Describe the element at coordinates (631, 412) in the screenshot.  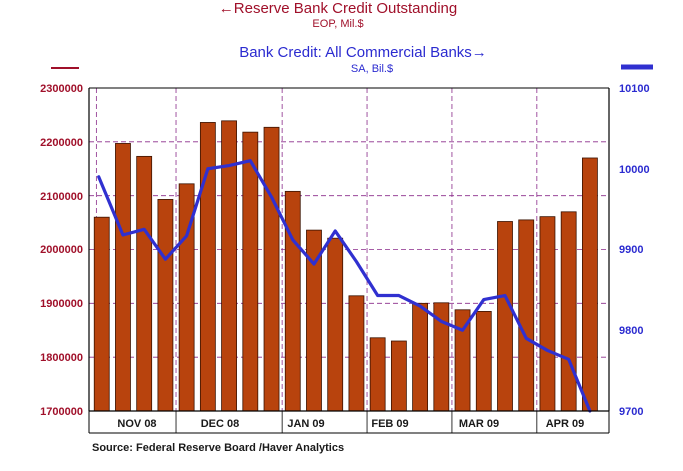
I see `right-tick-label: 9700` at that location.